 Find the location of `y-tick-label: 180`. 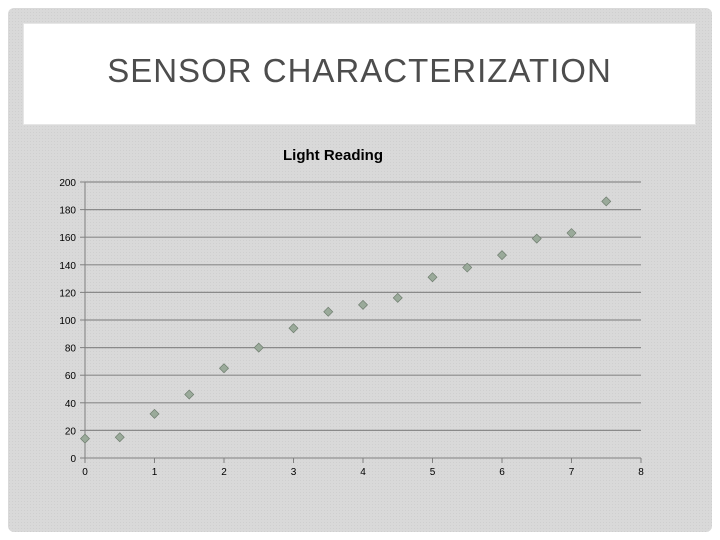

y-tick-label: 180 is located at coordinates (67, 211).